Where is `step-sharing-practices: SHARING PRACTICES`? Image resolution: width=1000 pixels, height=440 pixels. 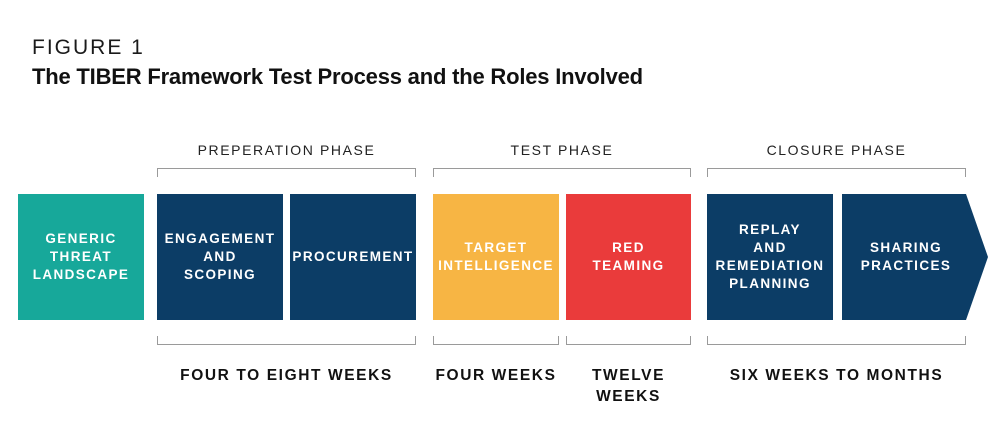 step-sharing-practices: SHARING PRACTICES is located at coordinates (915, 257).